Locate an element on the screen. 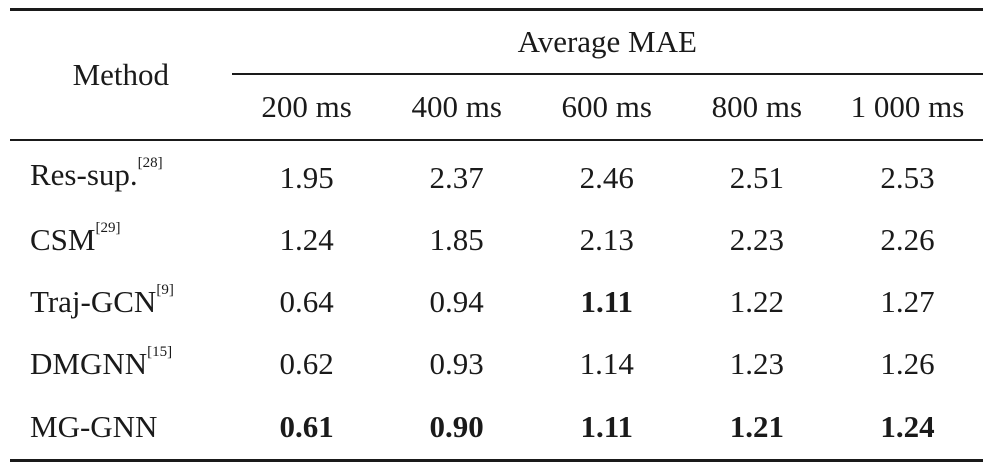 The height and width of the screenshot is (462, 989). mae-value-cell: 2.13 is located at coordinates (606, 239).